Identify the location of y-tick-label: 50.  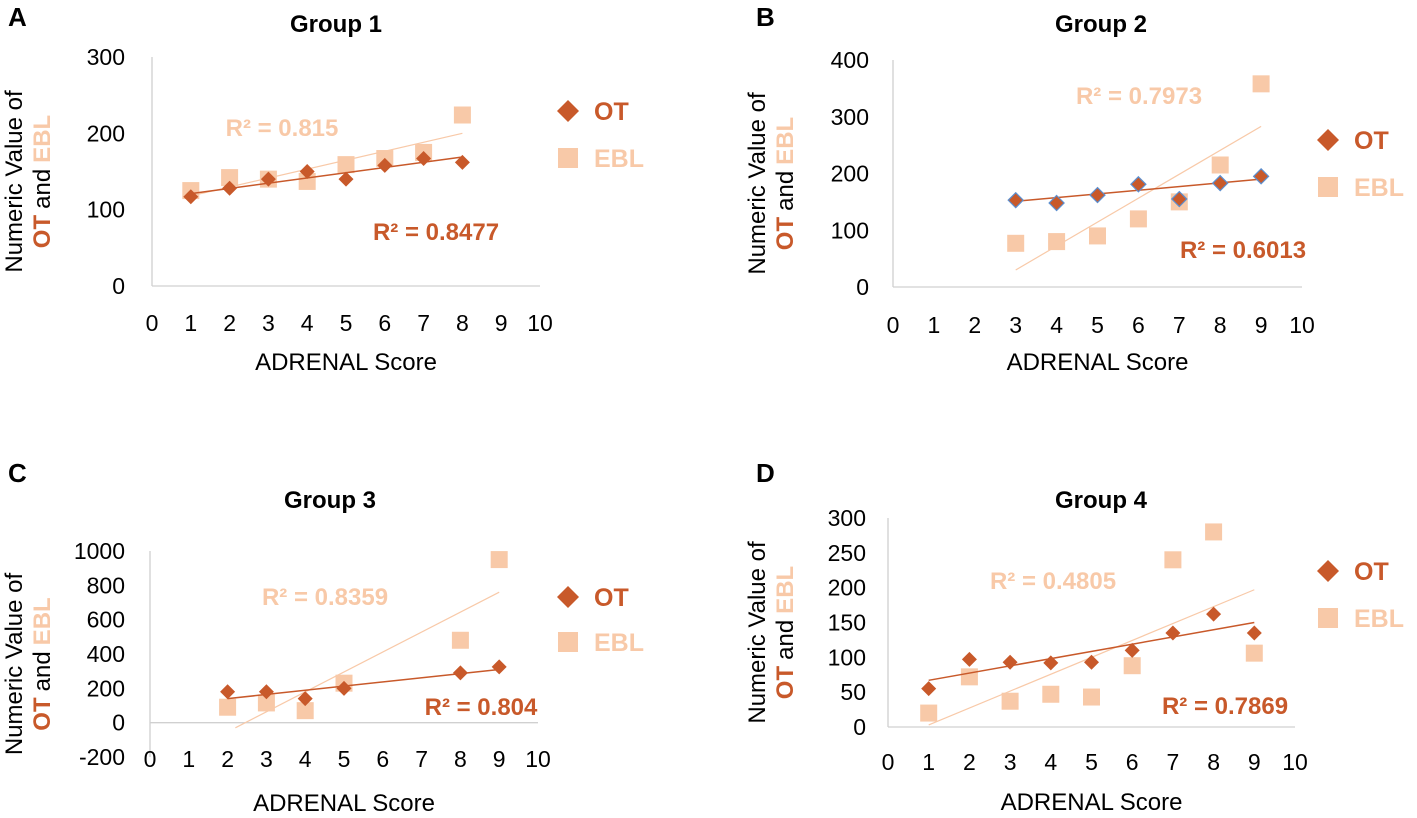
(853, 692).